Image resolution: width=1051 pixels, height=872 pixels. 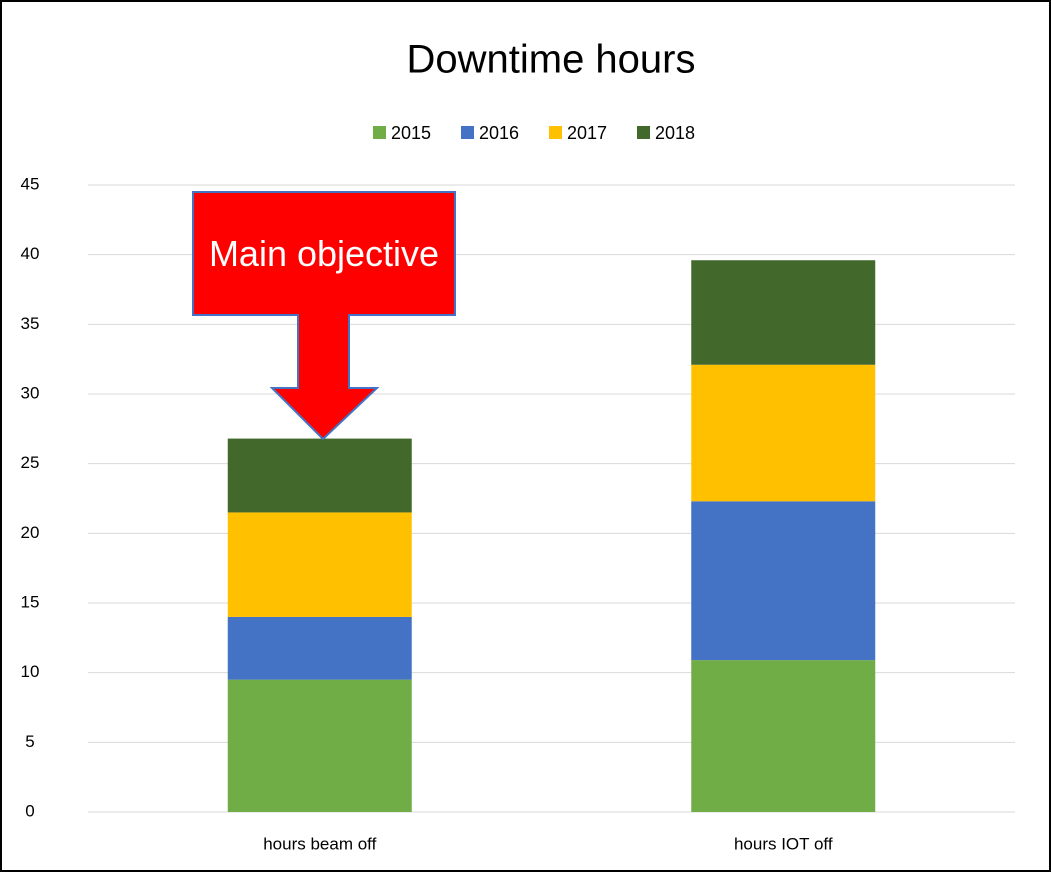 I want to click on chart-title: Downtime hours, so click(x=550, y=60).